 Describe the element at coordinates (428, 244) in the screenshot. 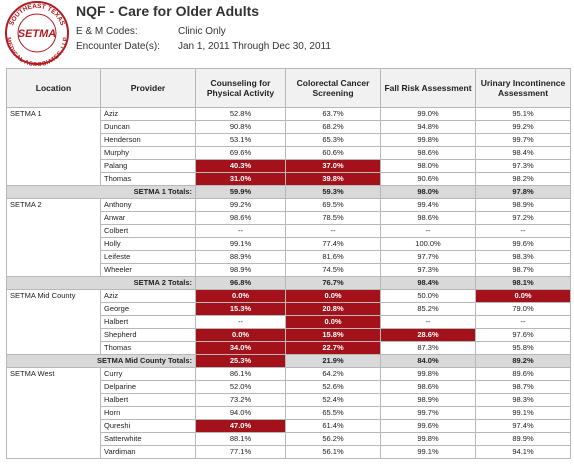

I see `score-cell: 100.0%` at that location.